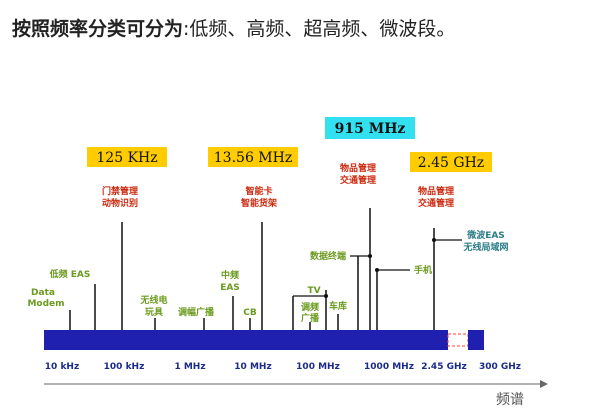 This screenshot has height=418, width=600. I want to click on spectrum-band-dashed-gap, so click(458, 340).